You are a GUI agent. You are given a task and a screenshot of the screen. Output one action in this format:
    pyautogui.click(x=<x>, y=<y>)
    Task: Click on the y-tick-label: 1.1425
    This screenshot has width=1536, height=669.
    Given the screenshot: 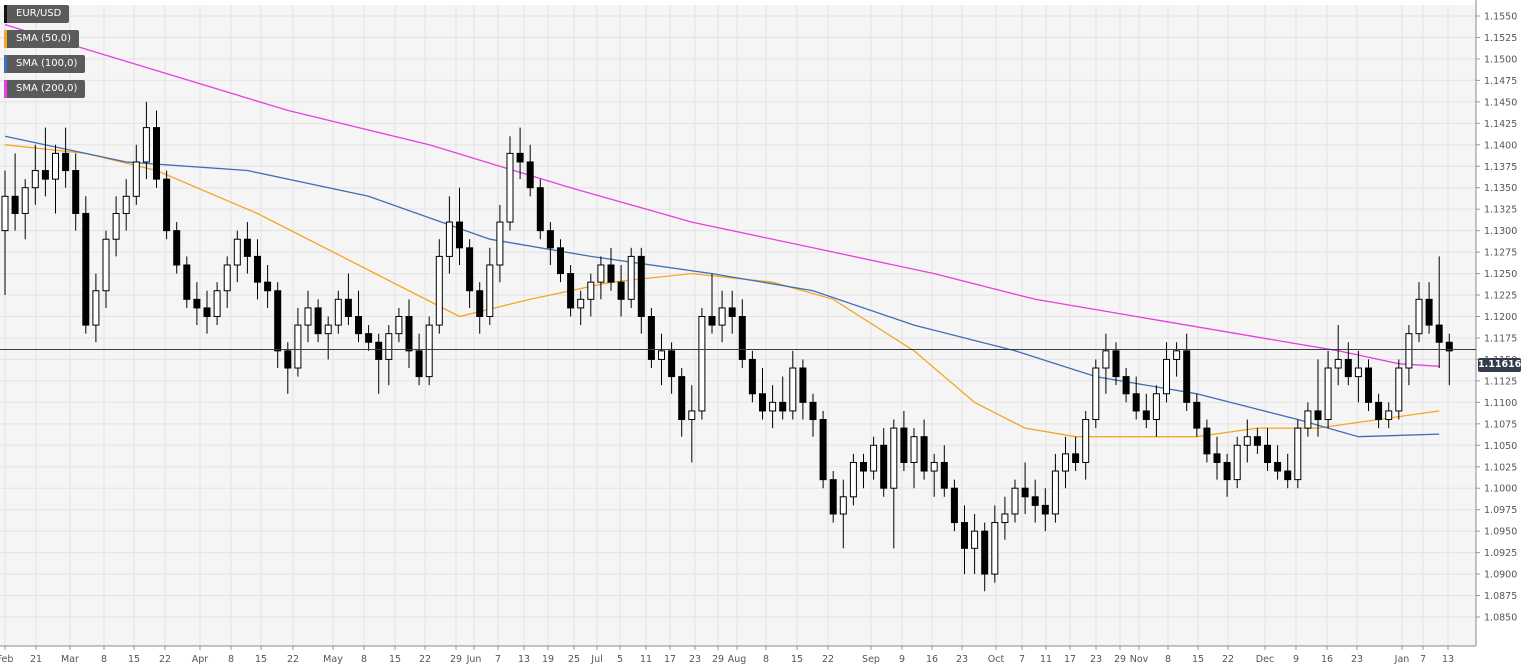 What is the action you would take?
    pyautogui.click(x=1500, y=124)
    